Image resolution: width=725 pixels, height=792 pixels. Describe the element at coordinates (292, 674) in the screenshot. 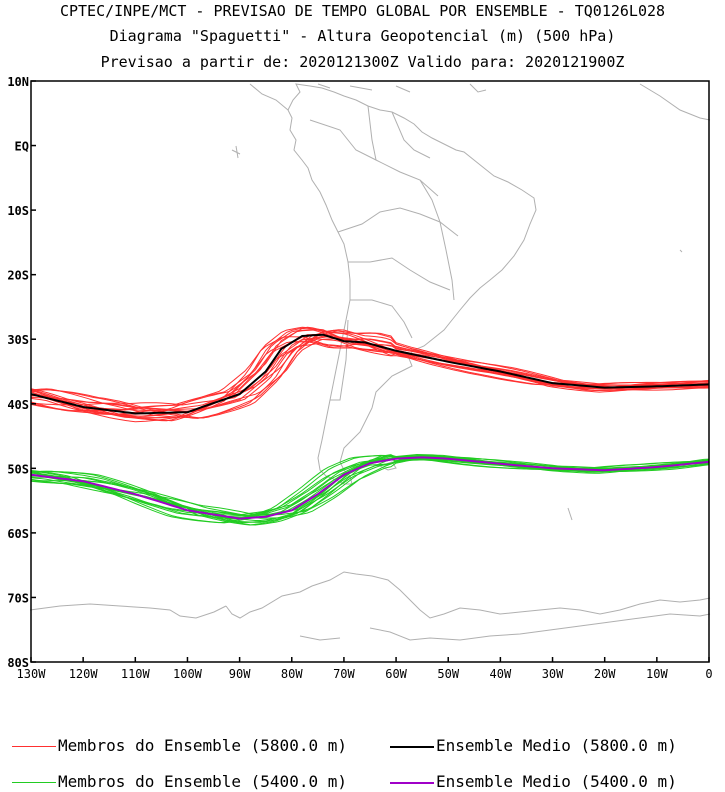

I see `lon-tick-label: 80W` at that location.